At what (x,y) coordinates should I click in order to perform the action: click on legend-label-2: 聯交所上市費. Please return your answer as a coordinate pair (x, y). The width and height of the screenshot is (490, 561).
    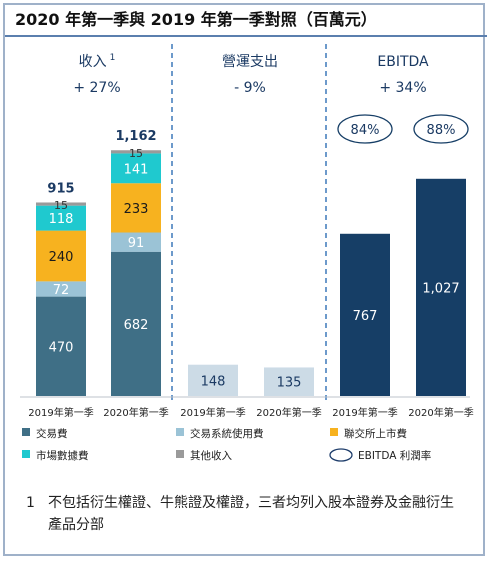
    Looking at the image, I should click on (375, 433).